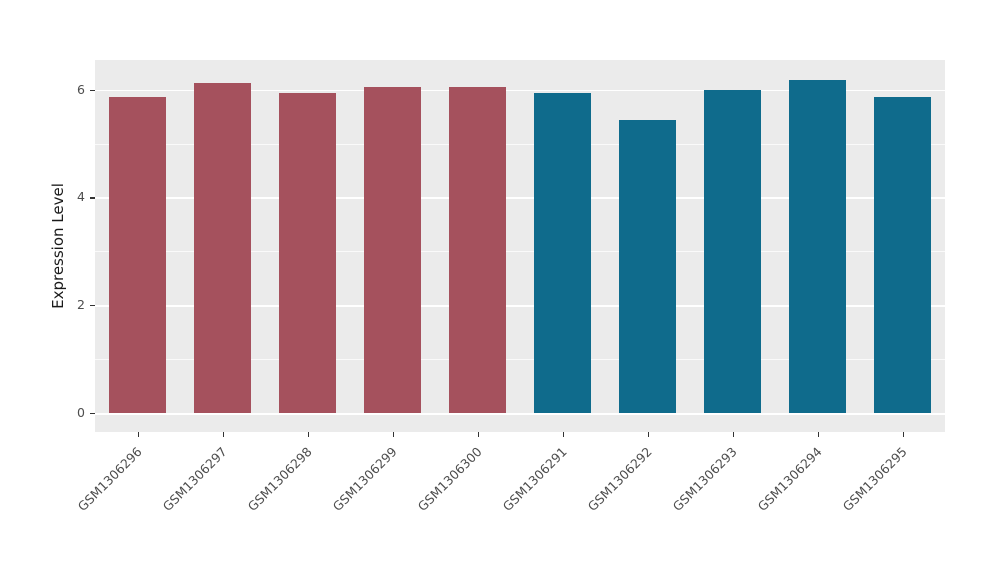 This screenshot has width=1000, height=580. What do you see at coordinates (535, 479) in the screenshot?
I see `x-tick-label-text: GSM1306291` at bounding box center [535, 479].